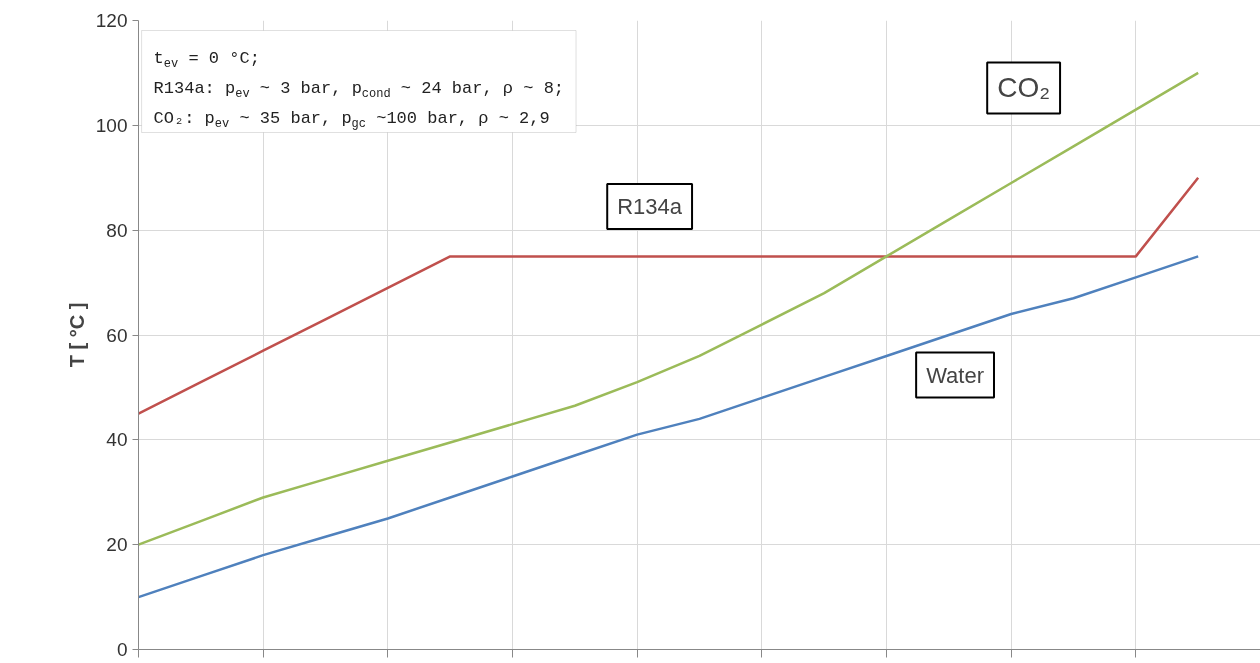 This screenshot has height=663, width=1260. Describe the element at coordinates (117, 440) in the screenshot. I see `y-tick-label: 40` at that location.